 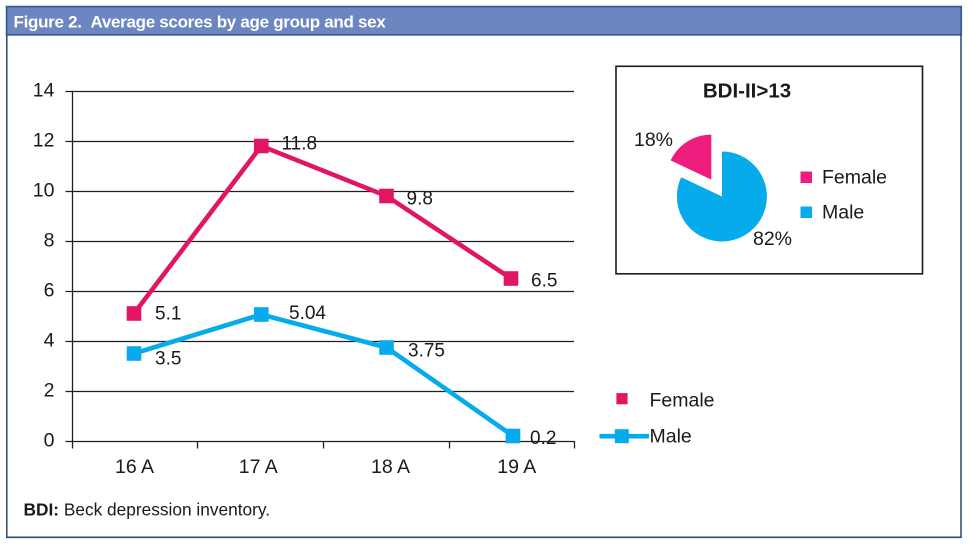 What do you see at coordinates (44, 90) in the screenshot?
I see `svg-text: 14` at bounding box center [44, 90].